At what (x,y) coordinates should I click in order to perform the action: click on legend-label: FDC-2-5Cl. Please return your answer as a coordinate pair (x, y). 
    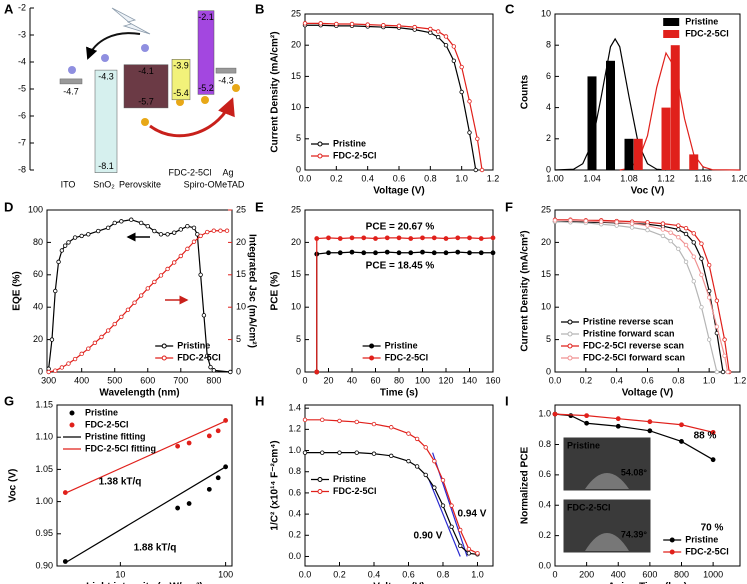
    Looking at the image, I should click on (407, 357).